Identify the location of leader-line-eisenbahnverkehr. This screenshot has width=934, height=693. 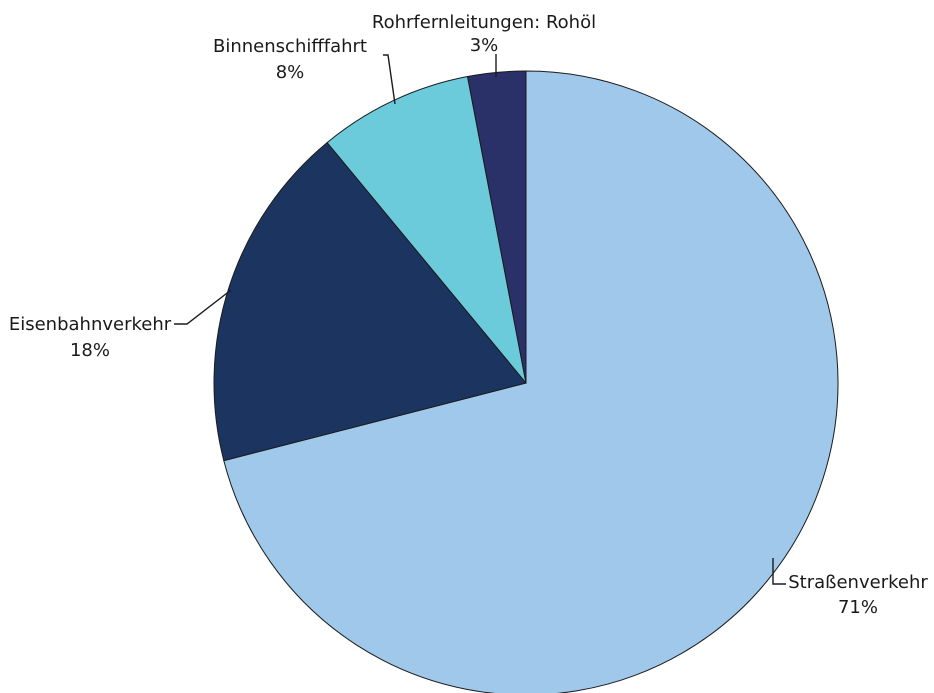
(203, 307).